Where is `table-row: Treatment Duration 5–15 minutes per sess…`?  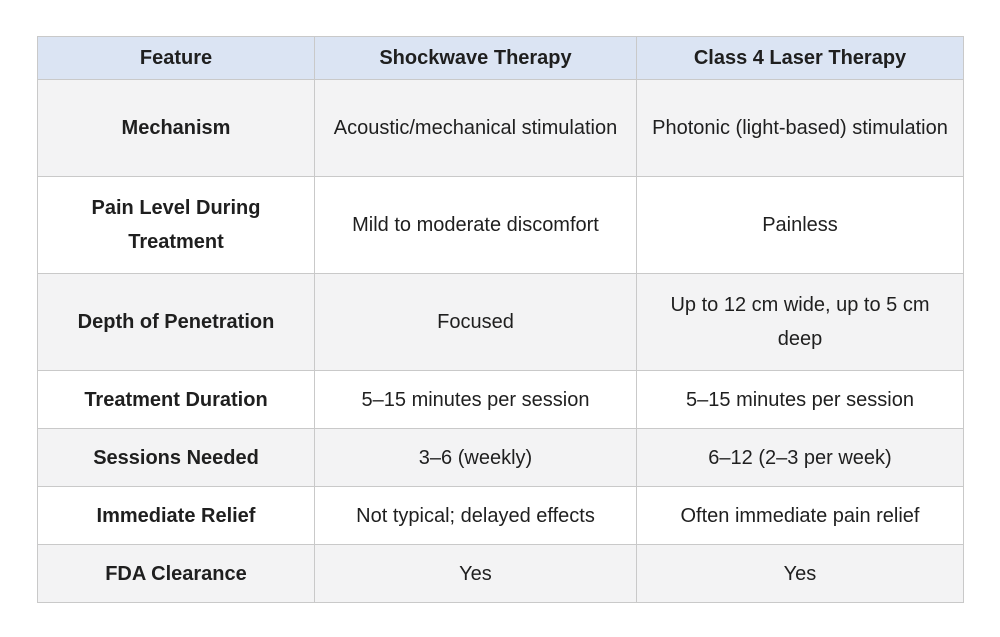
table-row: Treatment Duration 5–15 minutes per sess… is located at coordinates (500, 399).